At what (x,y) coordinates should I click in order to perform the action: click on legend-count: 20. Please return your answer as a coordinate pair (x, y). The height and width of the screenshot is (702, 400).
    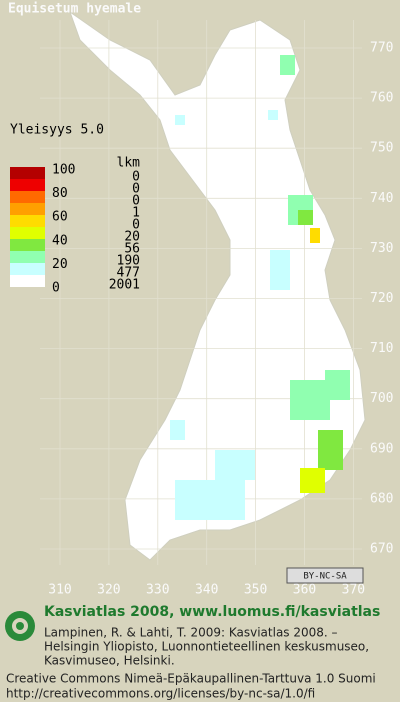
    Looking at the image, I should click on (132, 237).